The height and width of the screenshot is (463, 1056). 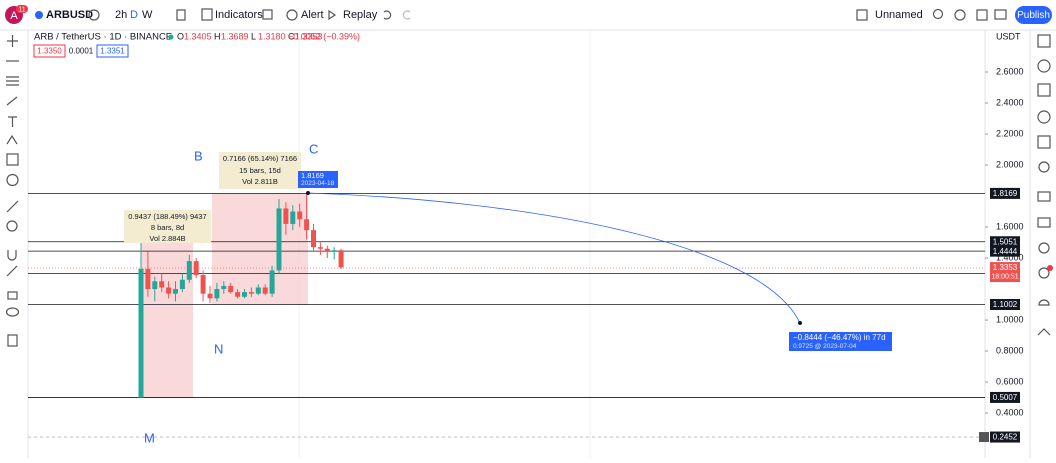 What do you see at coordinates (291, 36) in the screenshot?
I see `ohlc-key: C` at bounding box center [291, 36].